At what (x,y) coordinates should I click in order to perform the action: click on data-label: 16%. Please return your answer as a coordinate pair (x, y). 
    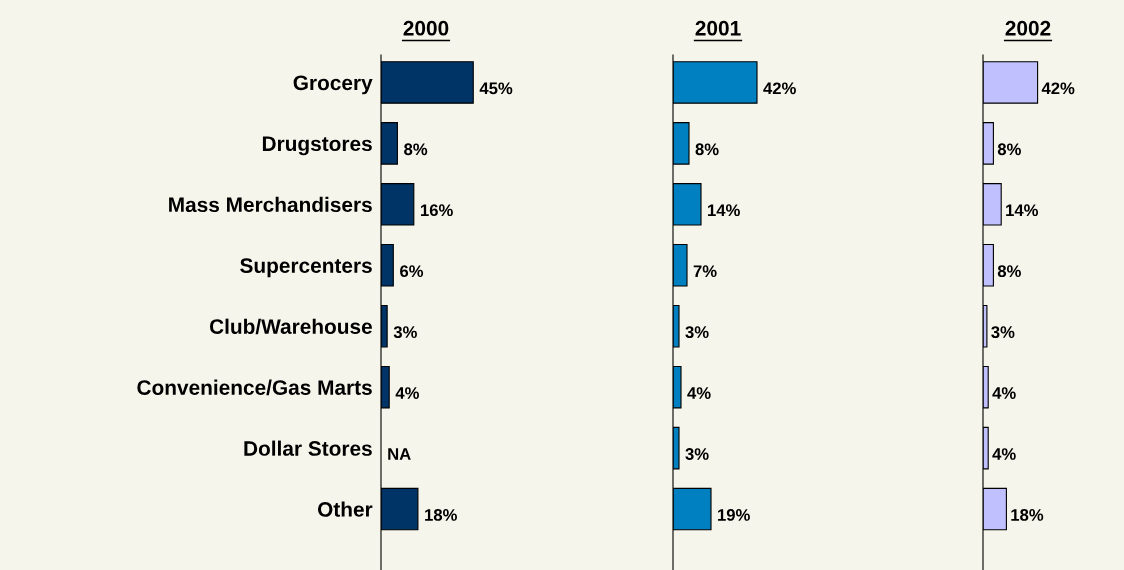
    Looking at the image, I should click on (437, 210).